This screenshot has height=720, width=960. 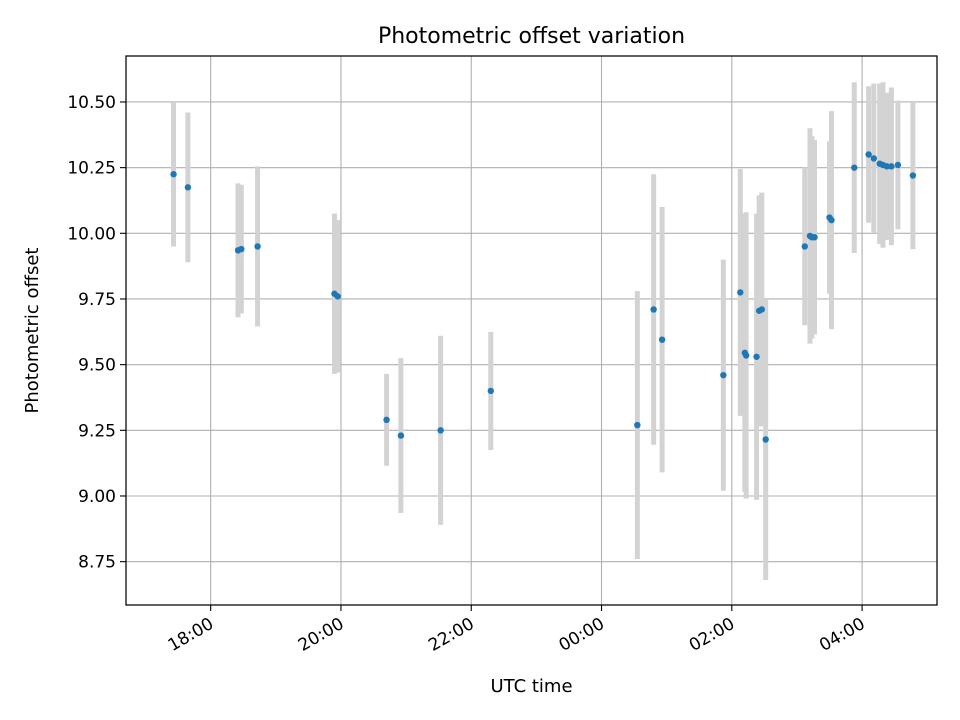 What do you see at coordinates (96, 333) in the screenshot?
I see `y-axis-ticks: 8.75 9.00 9.25 9.50 9.75 10.00 10.25 10.50` at bounding box center [96, 333].